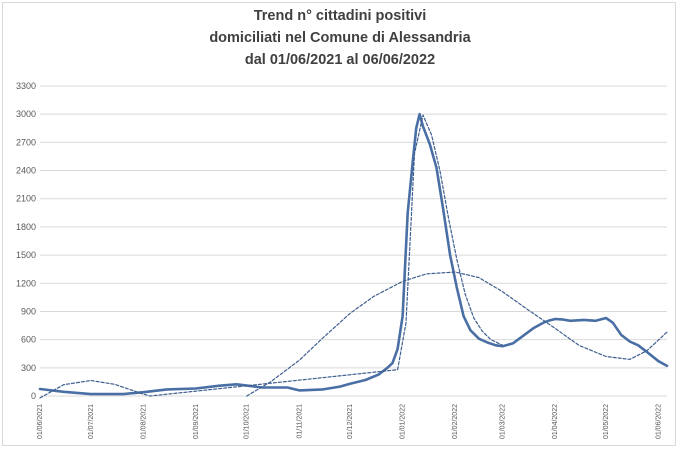  Describe the element at coordinates (143, 421) in the screenshot. I see `x-tick-label: 01/08/2021` at that location.